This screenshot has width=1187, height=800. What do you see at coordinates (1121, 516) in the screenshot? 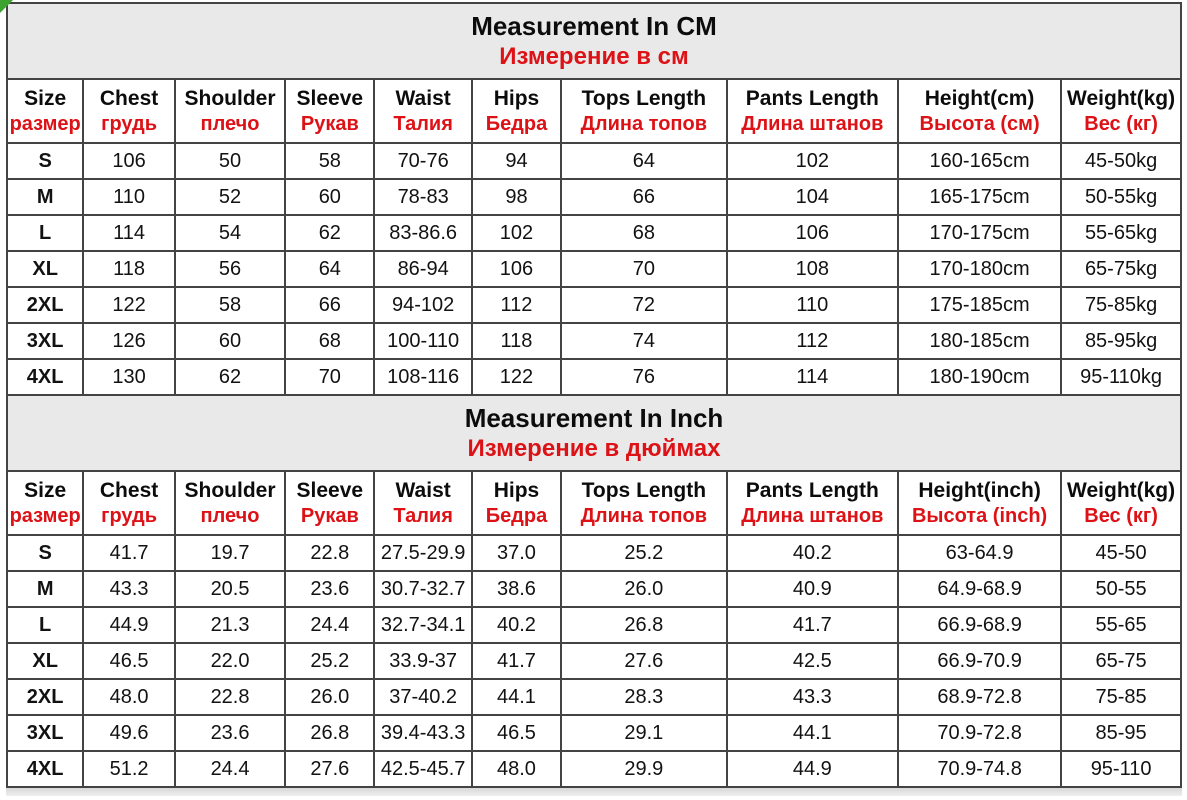
I see `column-header-label-ru: Вес (кг)` at bounding box center [1121, 516].